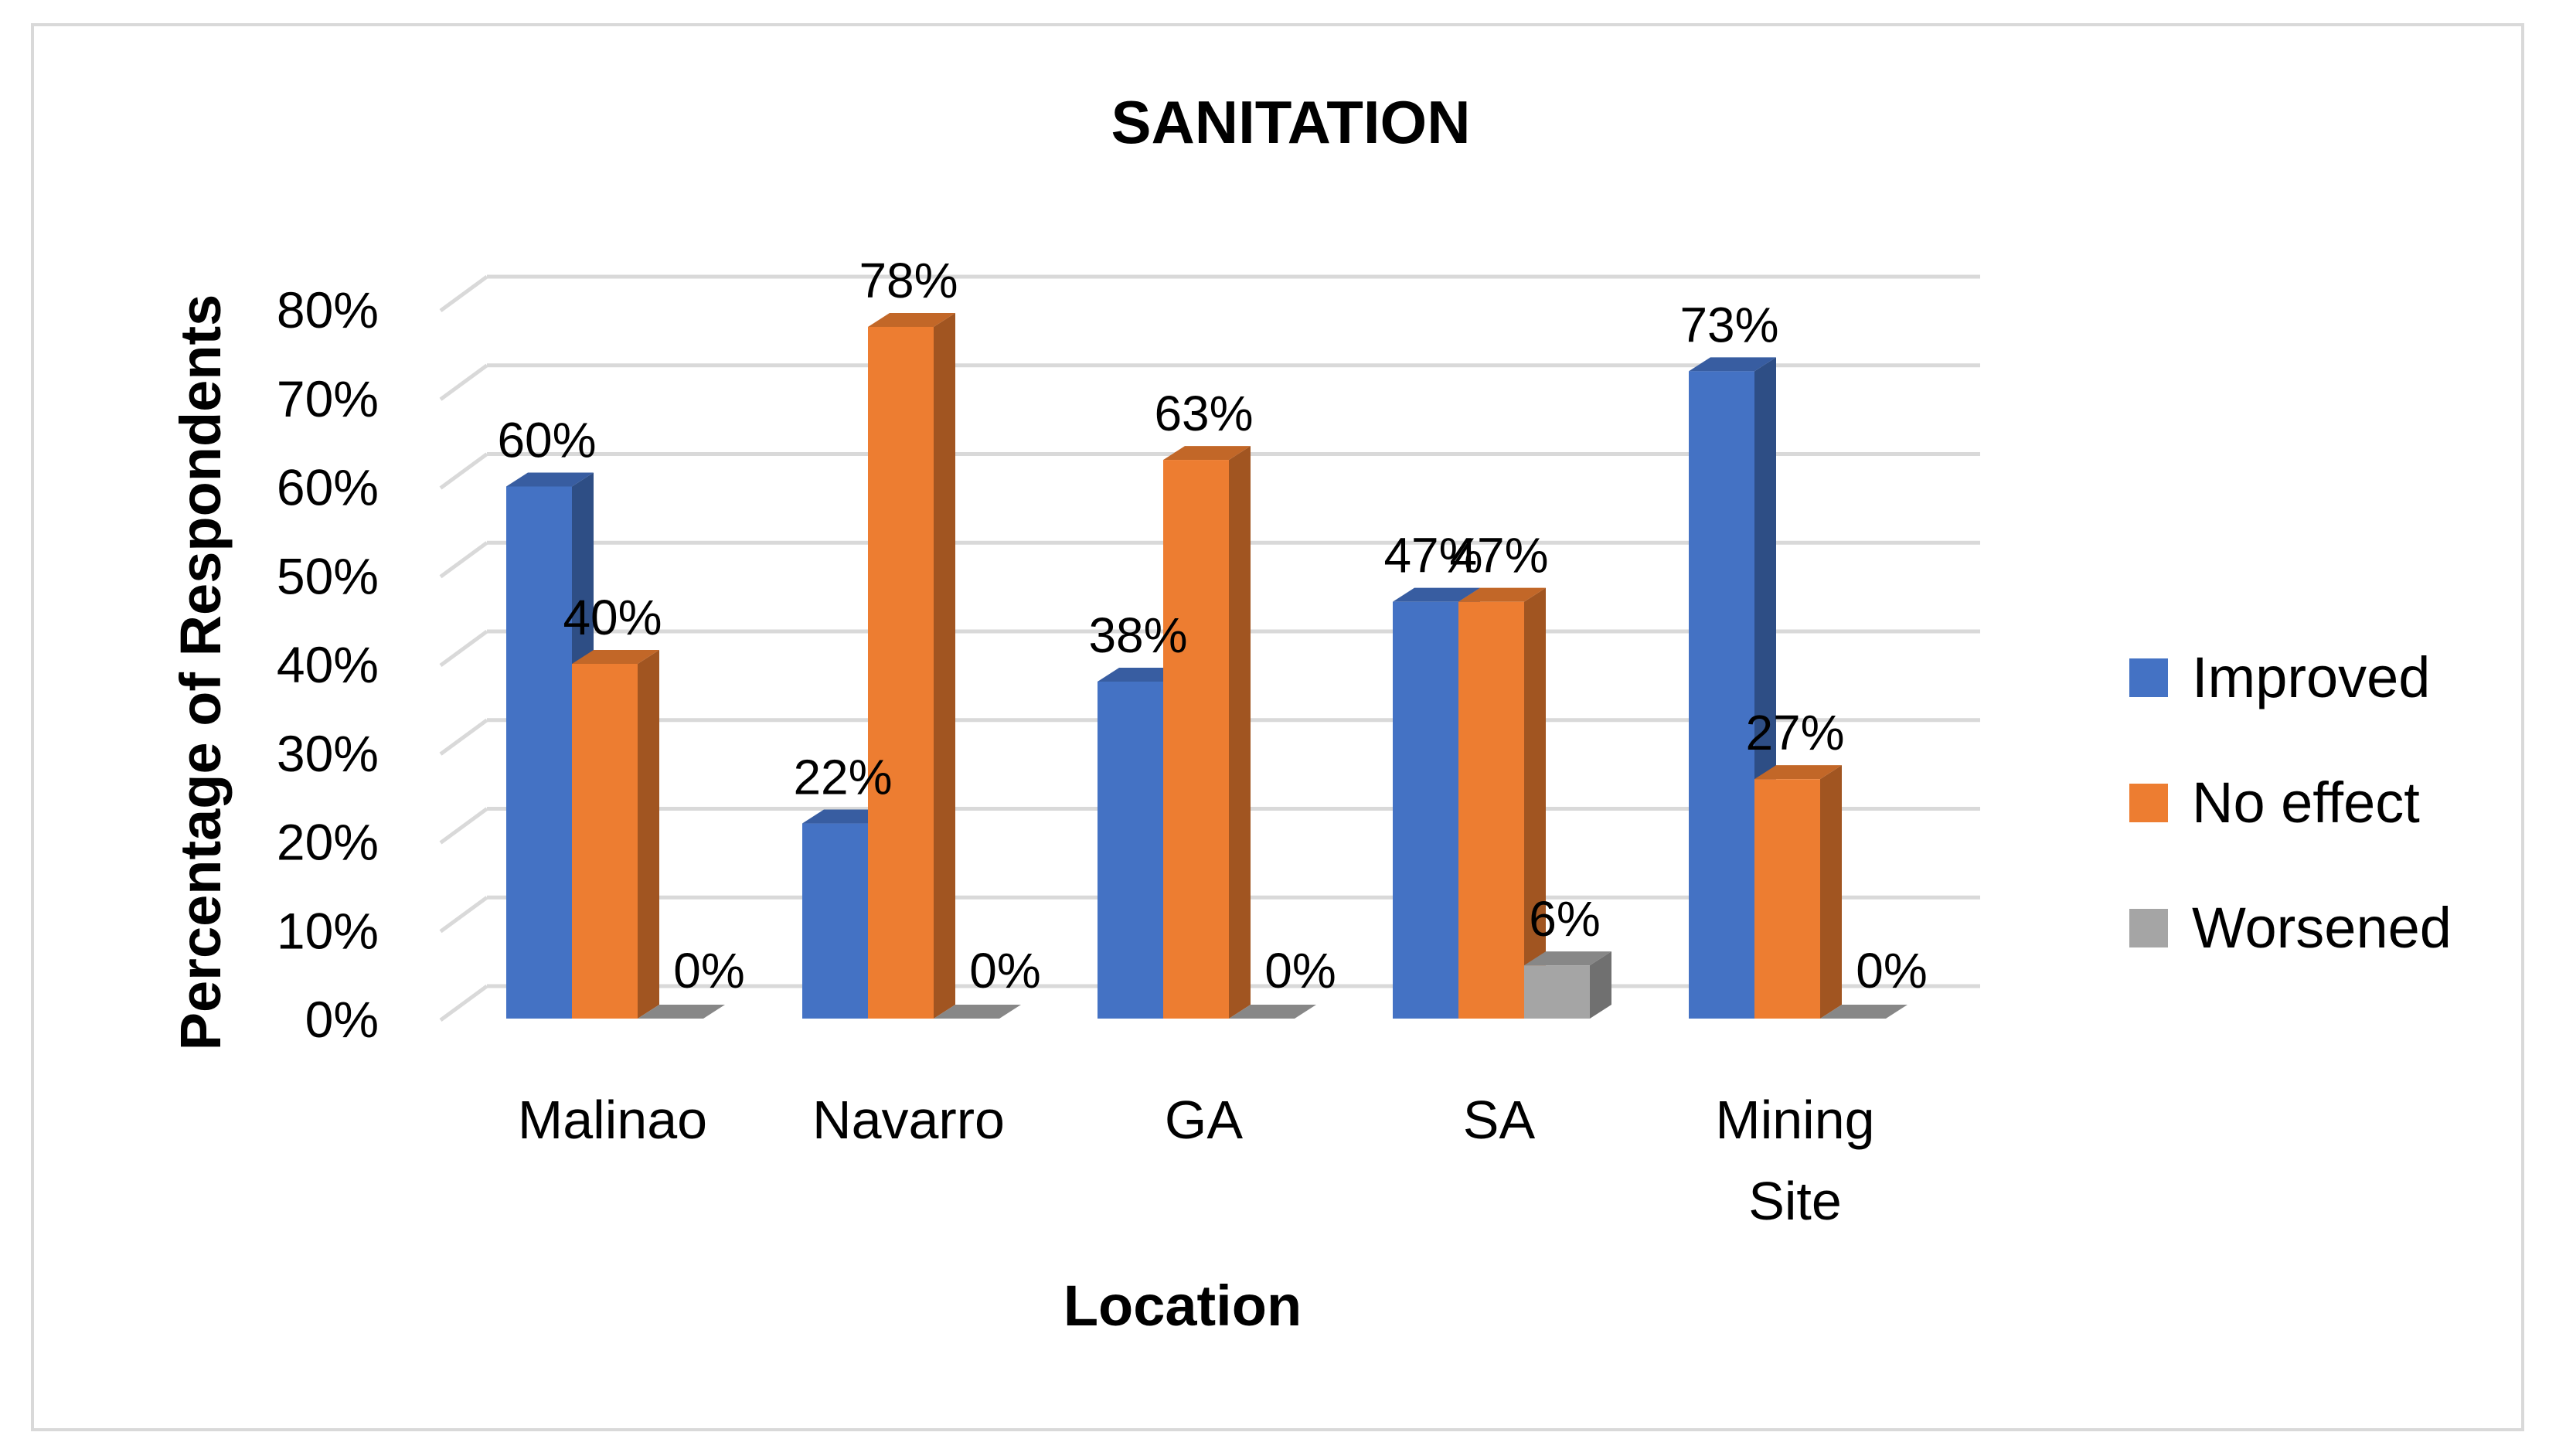 This screenshot has width=2566, height=1456. I want to click on y-axis-ticks: 0% 10% 20% 30% 40% 50% 60% 70% 80%, so click(328, 665).